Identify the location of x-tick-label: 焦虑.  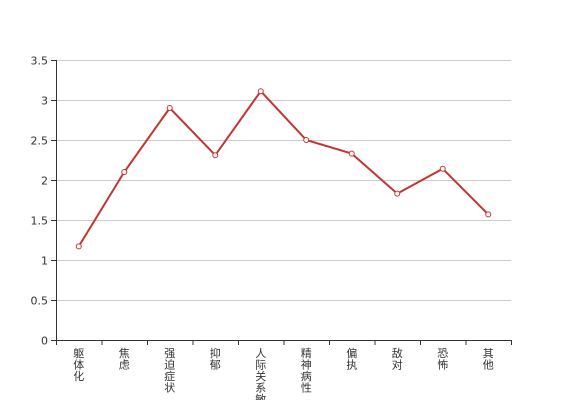
(124, 359).